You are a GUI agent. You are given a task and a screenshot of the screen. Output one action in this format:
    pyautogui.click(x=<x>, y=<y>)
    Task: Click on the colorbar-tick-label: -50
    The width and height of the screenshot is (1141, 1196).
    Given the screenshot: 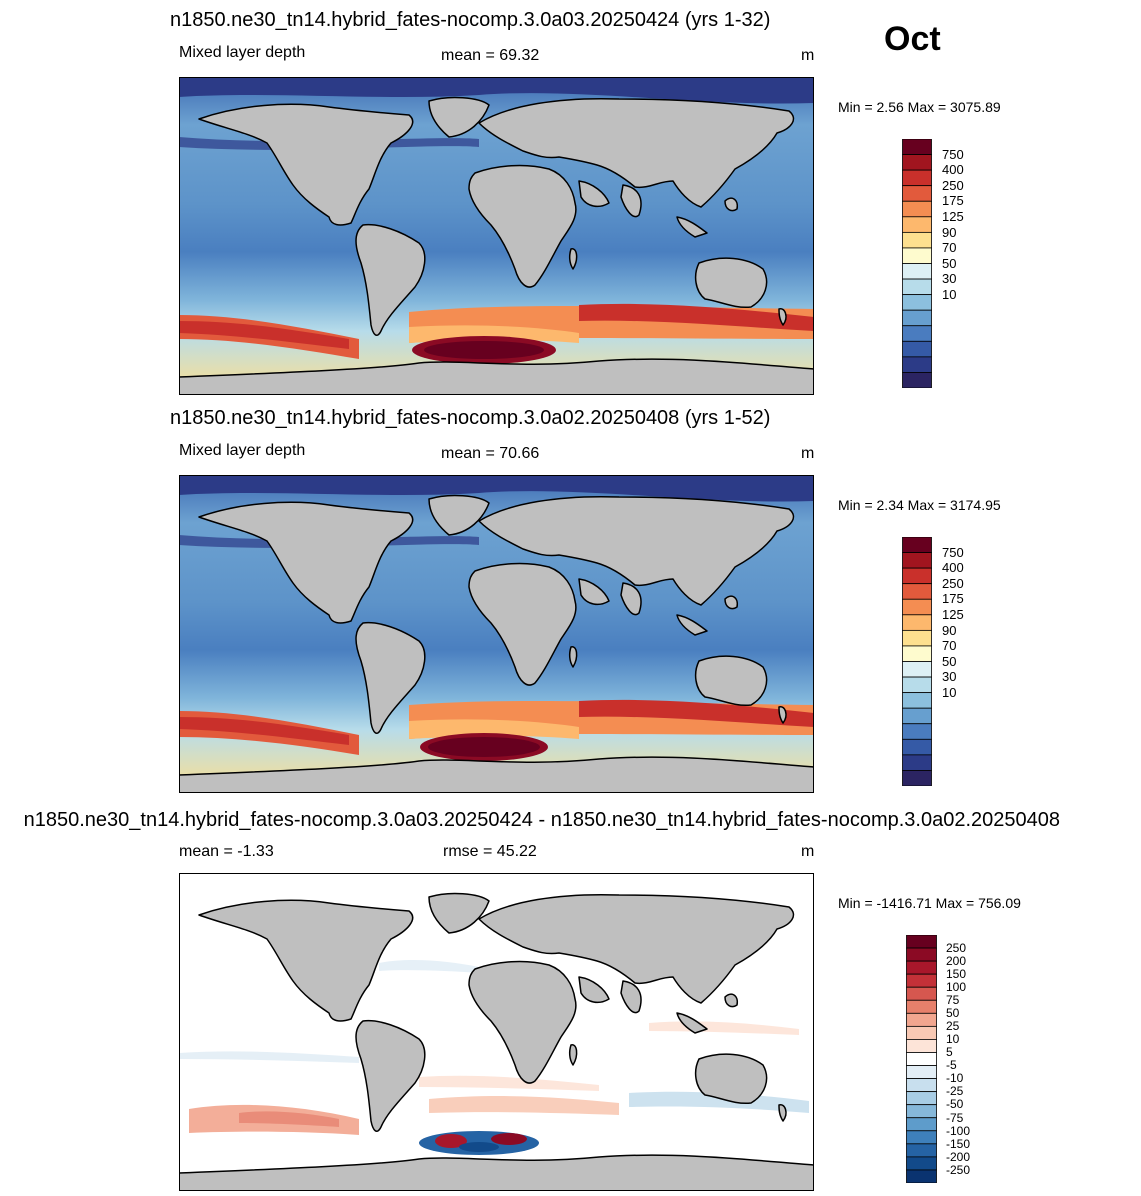 What is the action you would take?
    pyautogui.click(x=955, y=1104)
    